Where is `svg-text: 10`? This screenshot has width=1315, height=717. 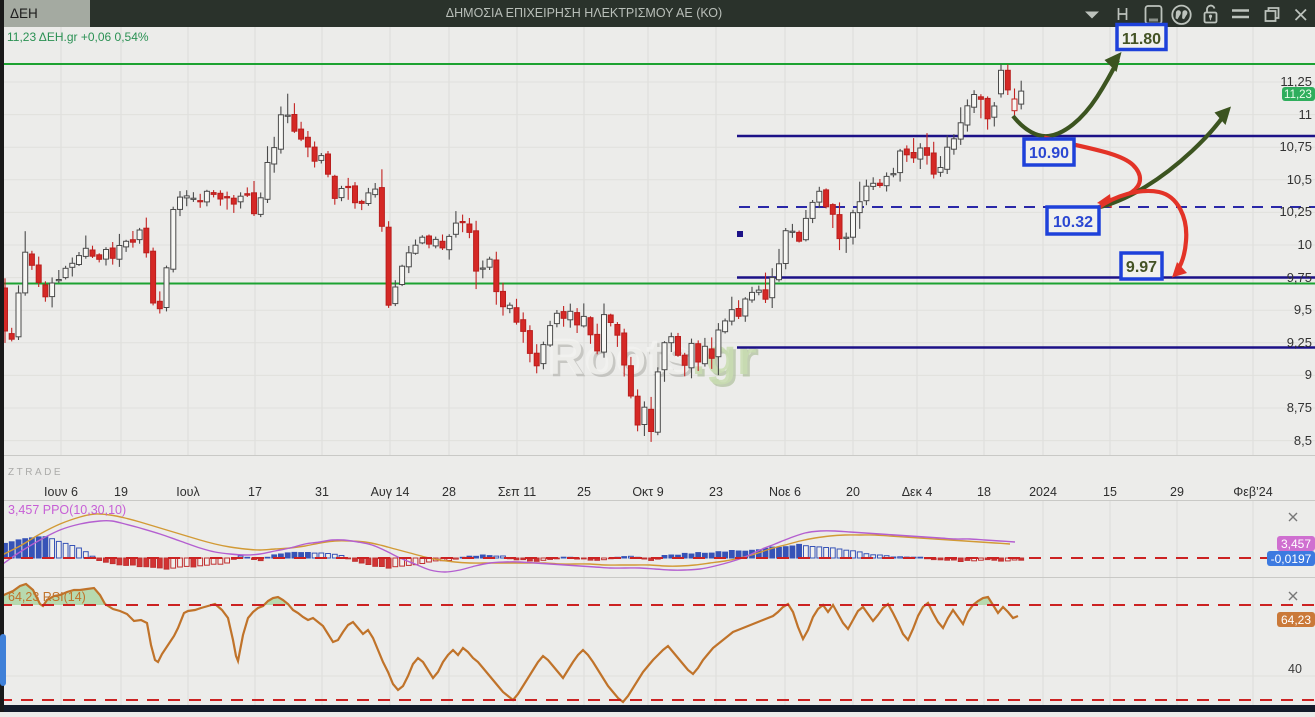 svg-text: 10 is located at coordinates (1305, 244).